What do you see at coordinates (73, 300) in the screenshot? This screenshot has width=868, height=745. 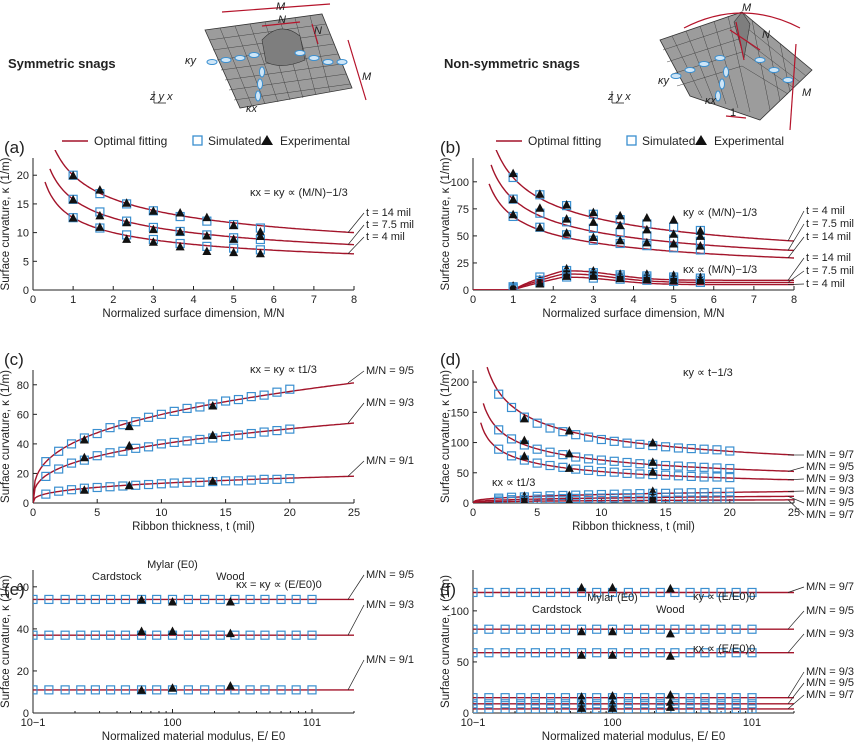 I see `x-tick-label-a: 1` at bounding box center [73, 300].